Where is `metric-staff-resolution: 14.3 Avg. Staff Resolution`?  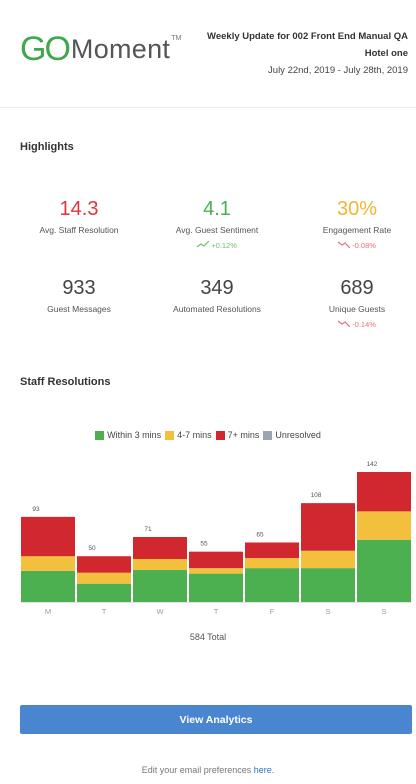
metric-staff-resolution: 14.3 Avg. Staff Resolution is located at coordinates (79, 216).